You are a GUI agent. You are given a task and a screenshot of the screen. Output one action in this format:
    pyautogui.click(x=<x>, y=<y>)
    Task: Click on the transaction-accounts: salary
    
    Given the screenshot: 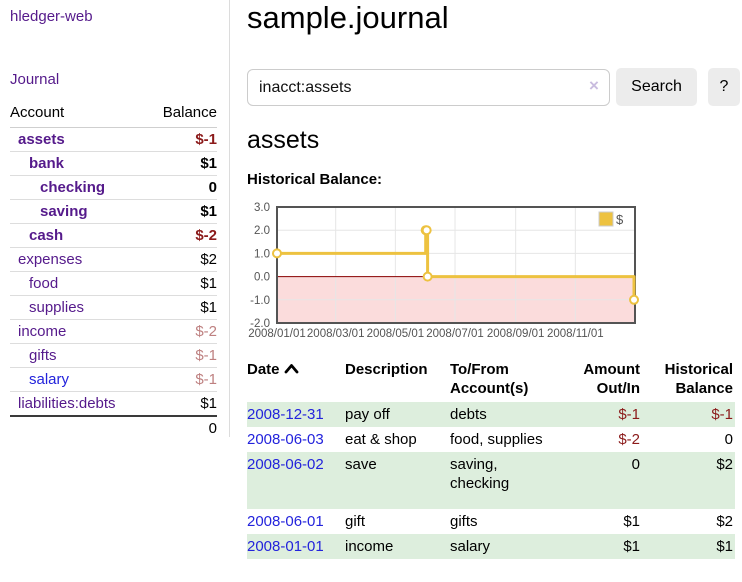 What is the action you would take?
    pyautogui.click(x=470, y=546)
    